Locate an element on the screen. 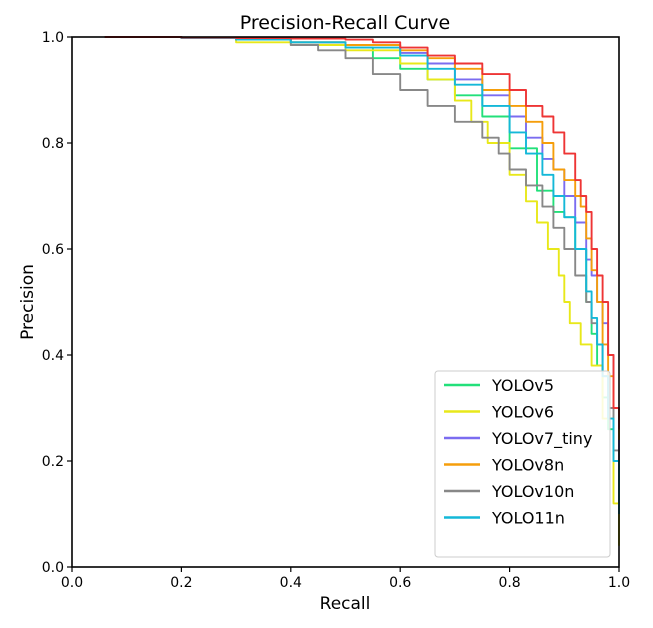  legend-label: YOLOv6 is located at coordinates (522, 412).